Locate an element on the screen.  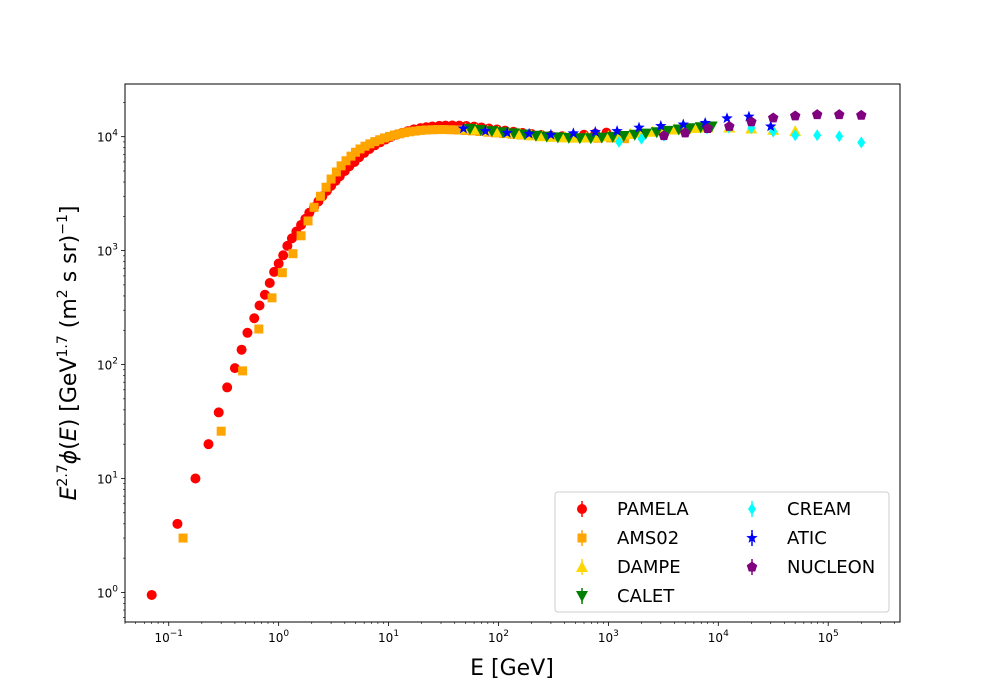
y-tick-label: 10⁴ is located at coordinates (107, 137).